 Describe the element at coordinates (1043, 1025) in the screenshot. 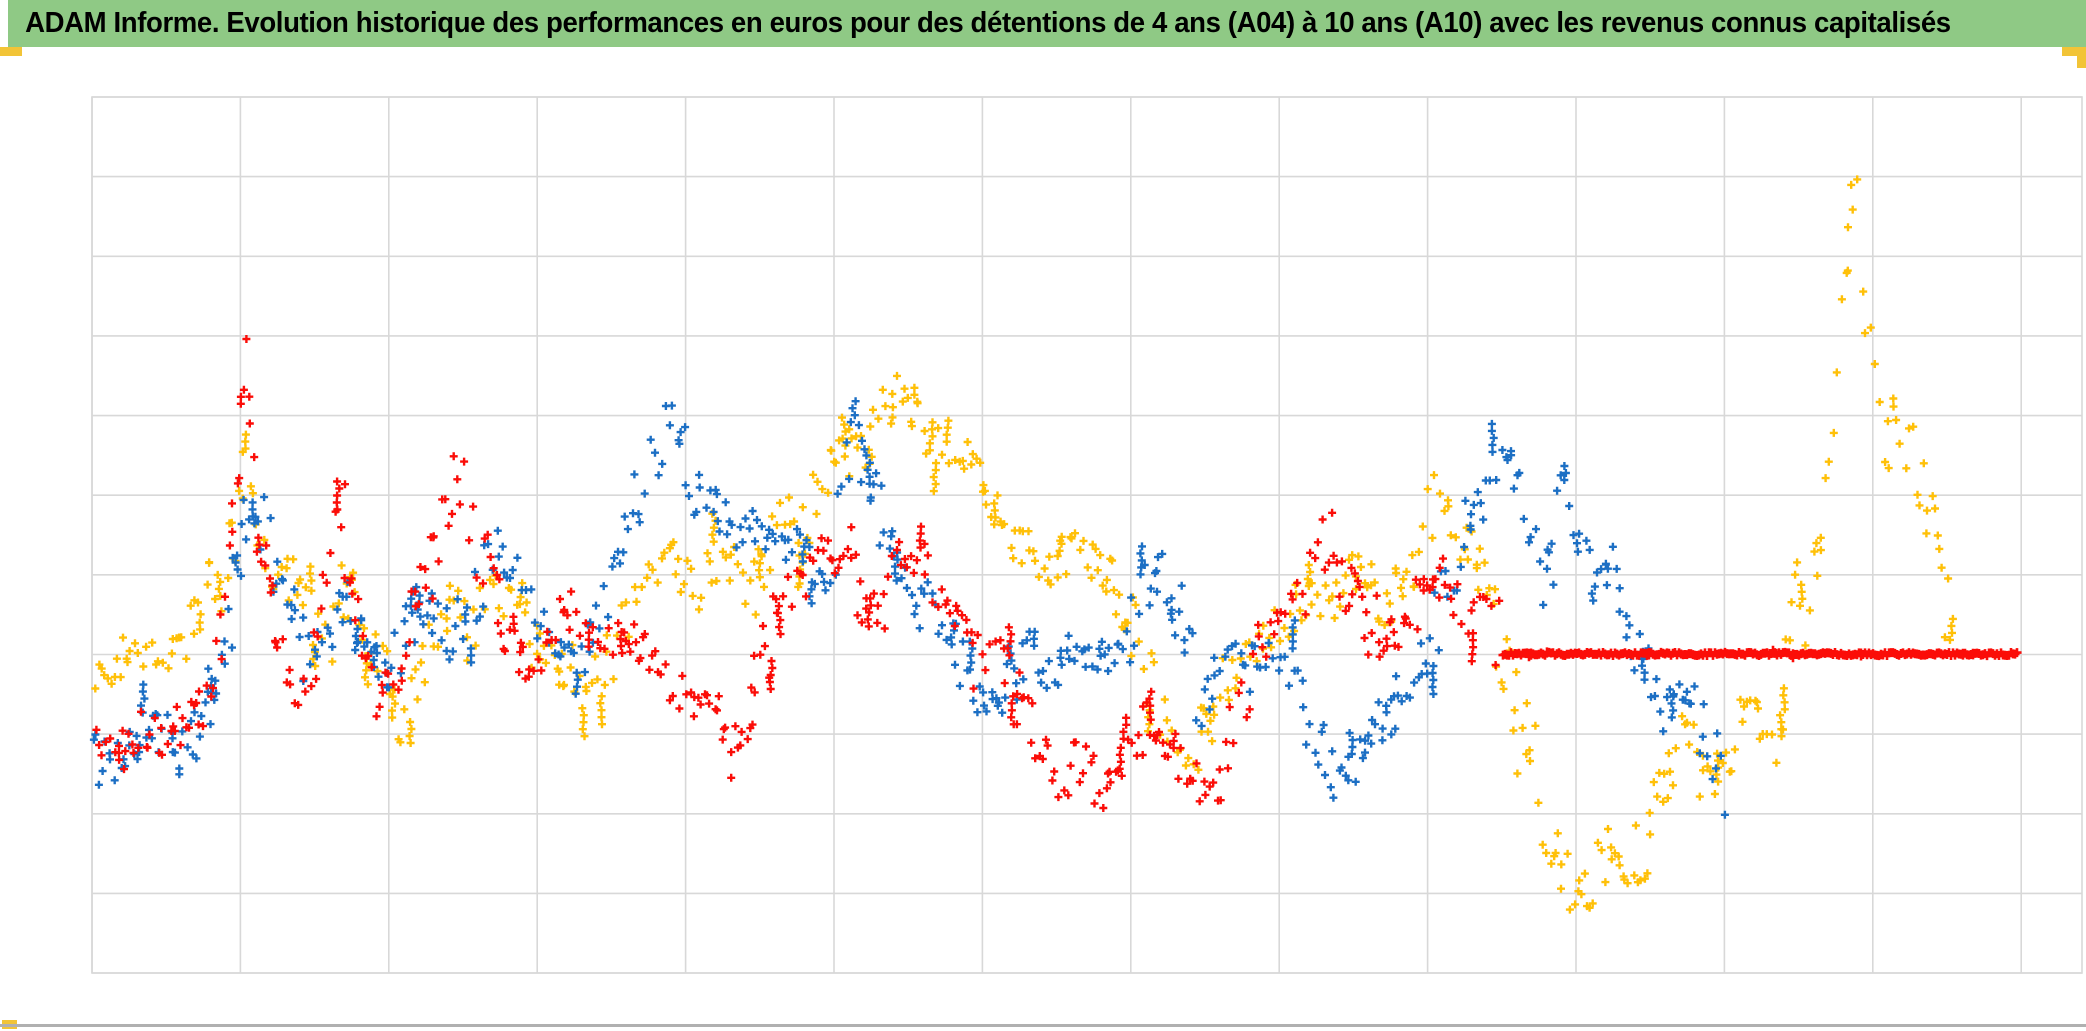

I see `bottom-divider-rule` at that location.